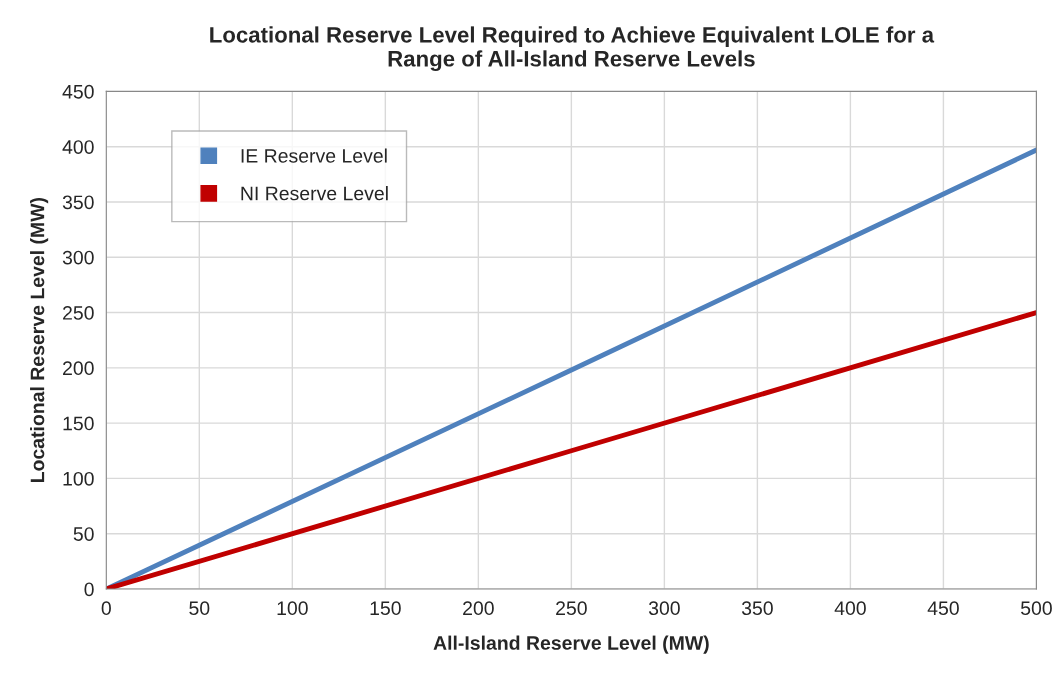  I want to click on x-tick-label: 500, so click(1036, 608).